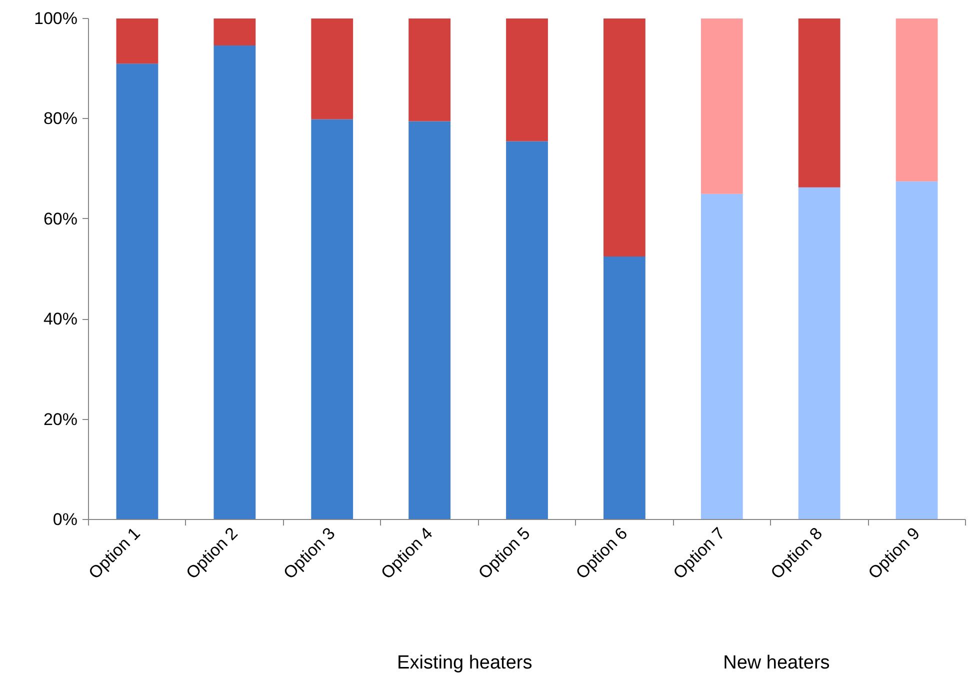 The width and height of the screenshot is (971, 686). I want to click on y-tick-label: 20%, so click(60, 419).